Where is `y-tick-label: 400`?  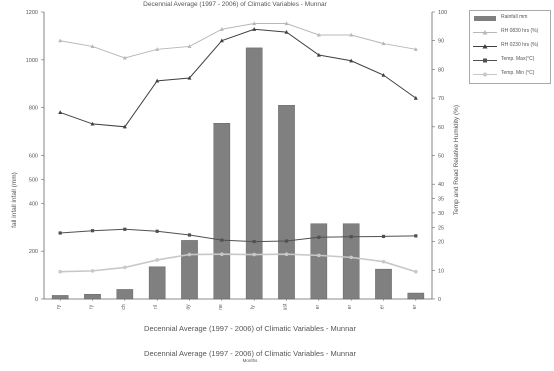 y-tick-label: 400 is located at coordinates (33, 204).